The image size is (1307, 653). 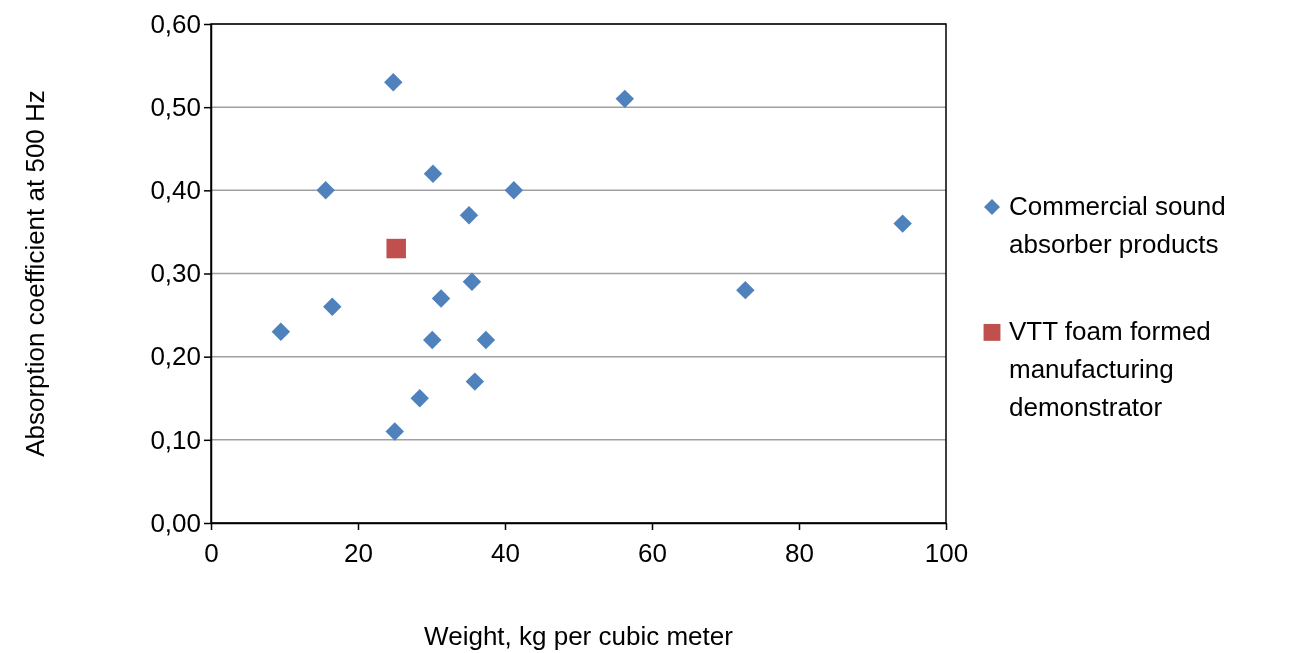 What do you see at coordinates (946, 552) in the screenshot?
I see `x-tick-label: 100` at bounding box center [946, 552].